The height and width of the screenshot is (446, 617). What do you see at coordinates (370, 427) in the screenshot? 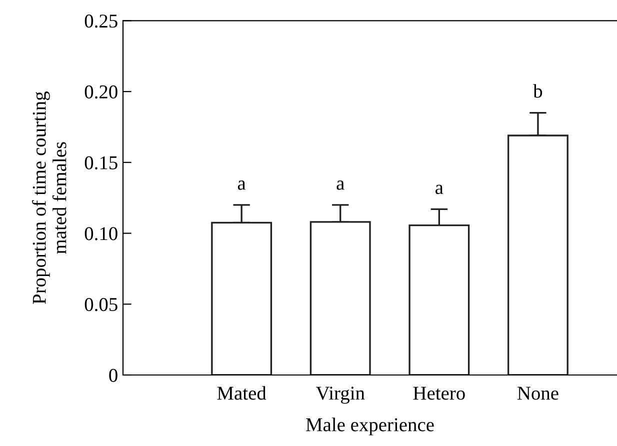
I see `x-axis-title: Male experience` at bounding box center [370, 427].